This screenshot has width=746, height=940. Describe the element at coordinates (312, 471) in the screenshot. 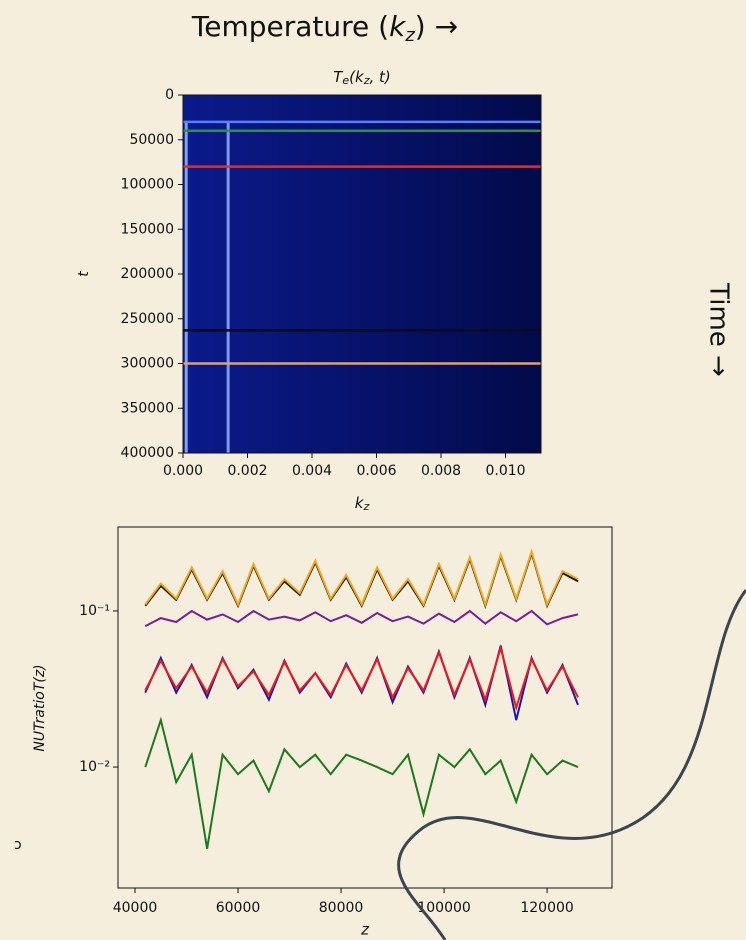

I see `x-tick-label: 0.004` at that location.